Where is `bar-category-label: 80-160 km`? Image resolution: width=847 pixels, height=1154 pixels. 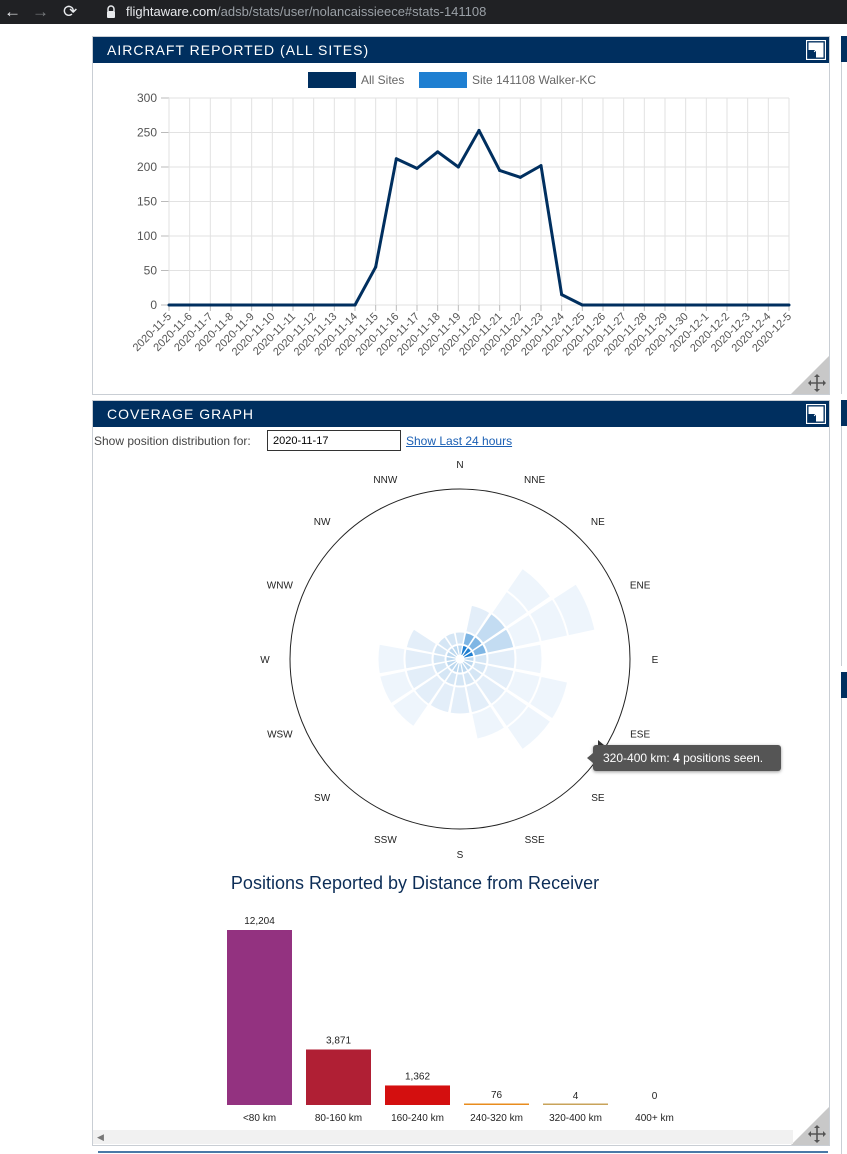
bar-category-label: 80-160 km is located at coordinates (338, 1118).